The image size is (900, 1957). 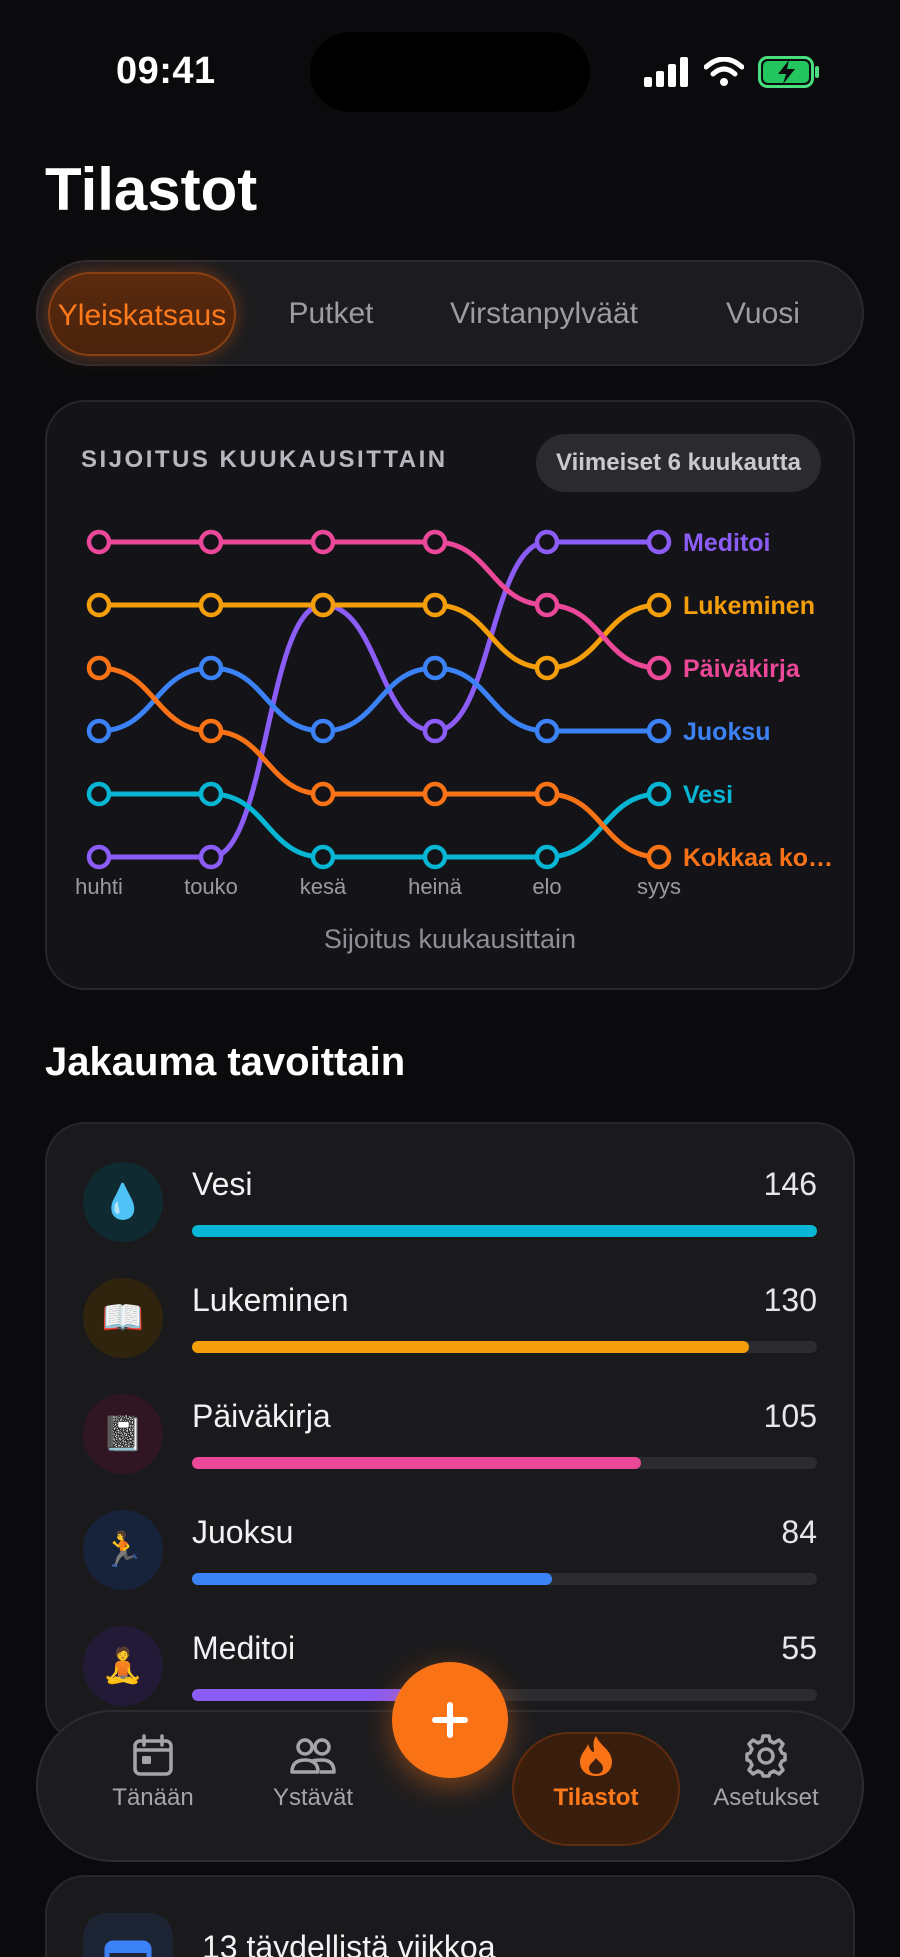 I want to click on goal-count: 105, so click(x=790, y=1416).